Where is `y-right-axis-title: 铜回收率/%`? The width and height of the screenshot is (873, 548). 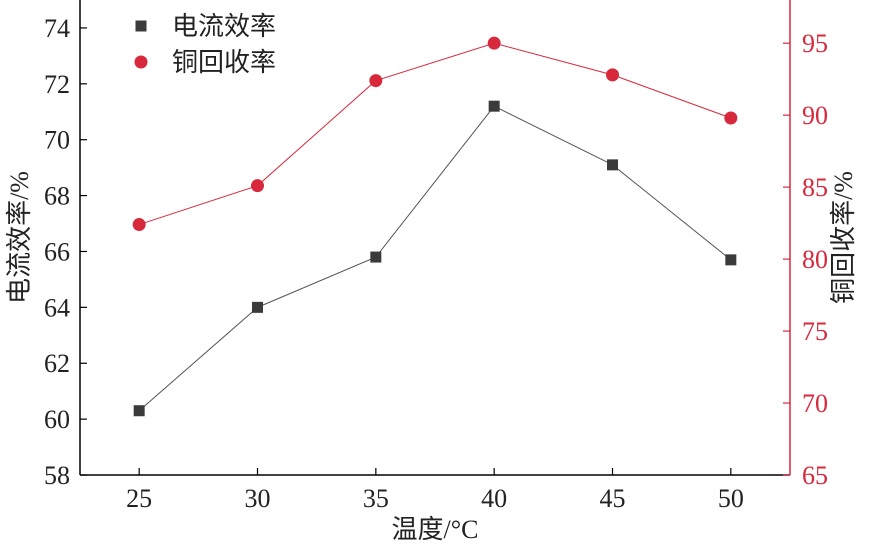 y-right-axis-title: 铜回收率/% is located at coordinates (843, 237).